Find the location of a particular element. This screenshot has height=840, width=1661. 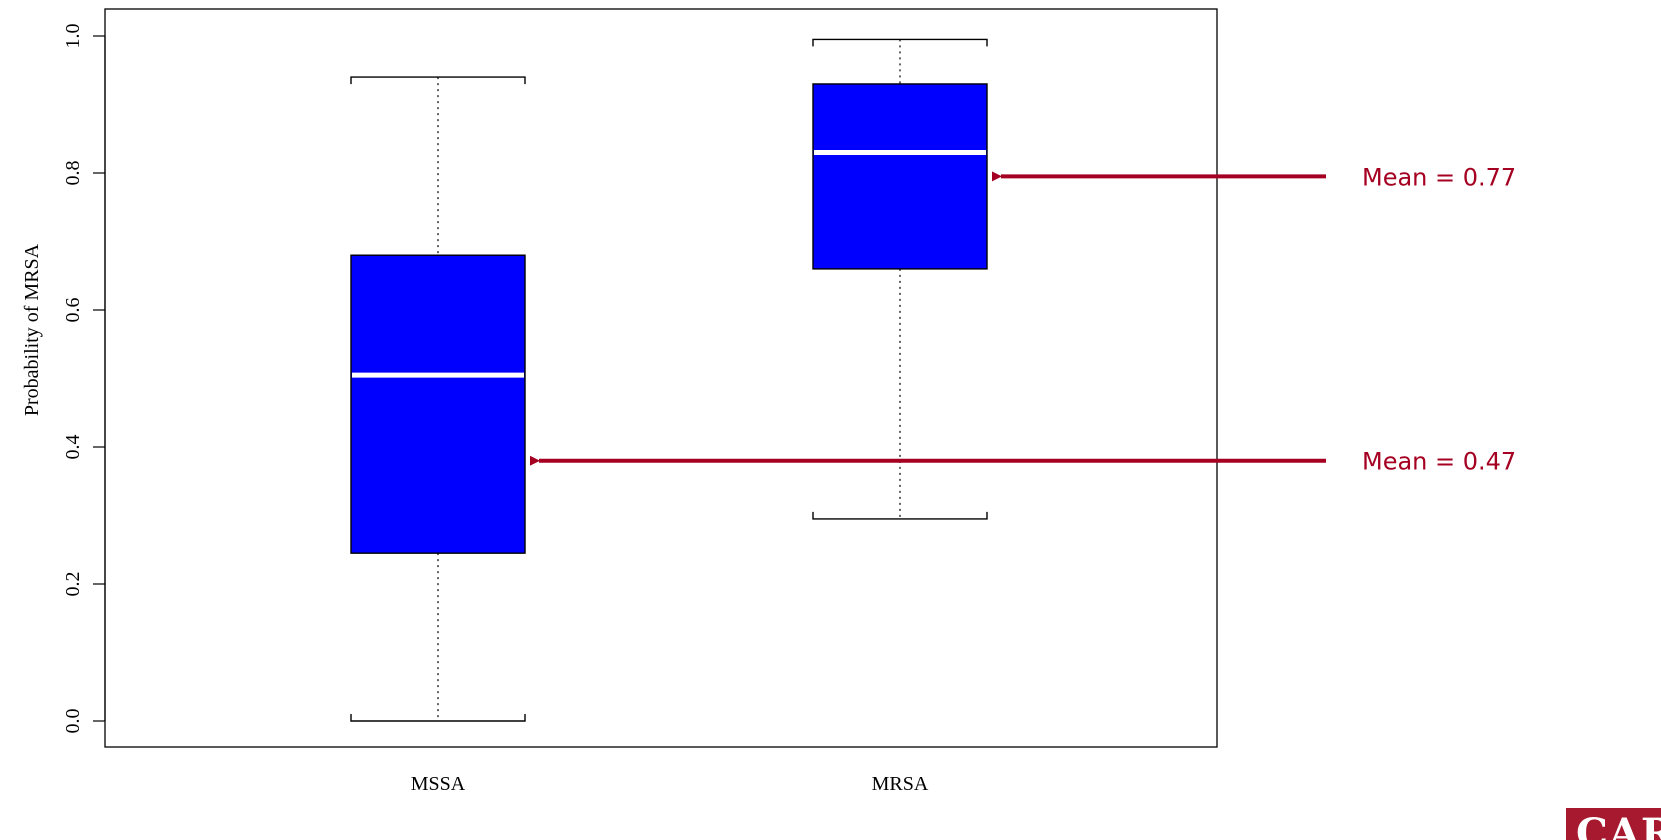

y-tick-label: 0.2 is located at coordinates (73, 584).